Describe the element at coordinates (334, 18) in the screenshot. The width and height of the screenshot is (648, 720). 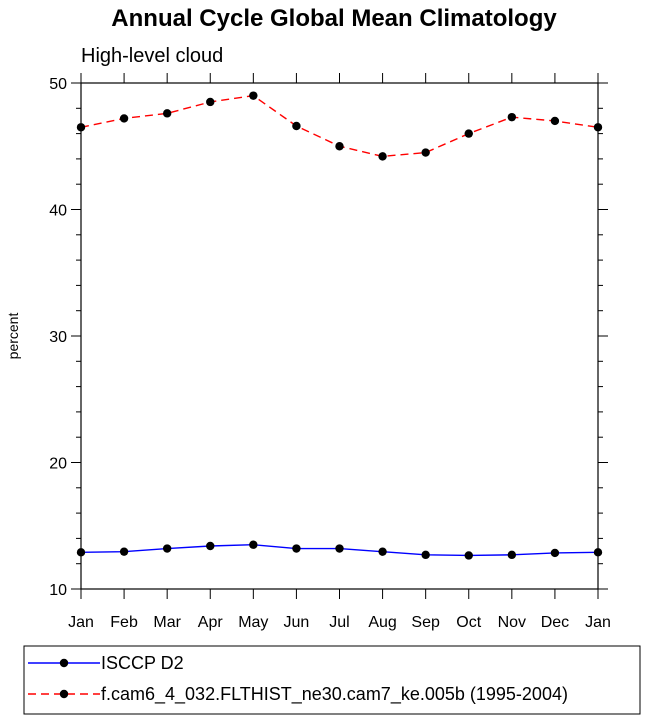
I see `chart-title: Annual Cycle Global Mean Climatology` at that location.